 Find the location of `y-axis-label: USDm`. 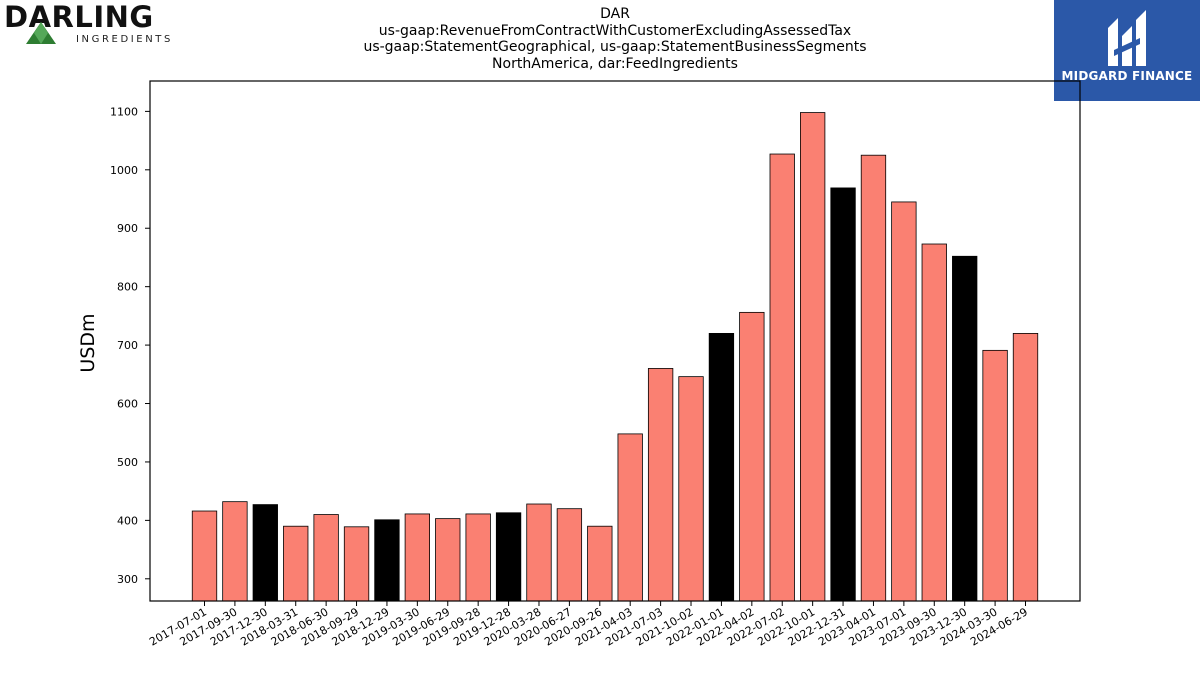

y-axis-label: USDm is located at coordinates (88, 342).